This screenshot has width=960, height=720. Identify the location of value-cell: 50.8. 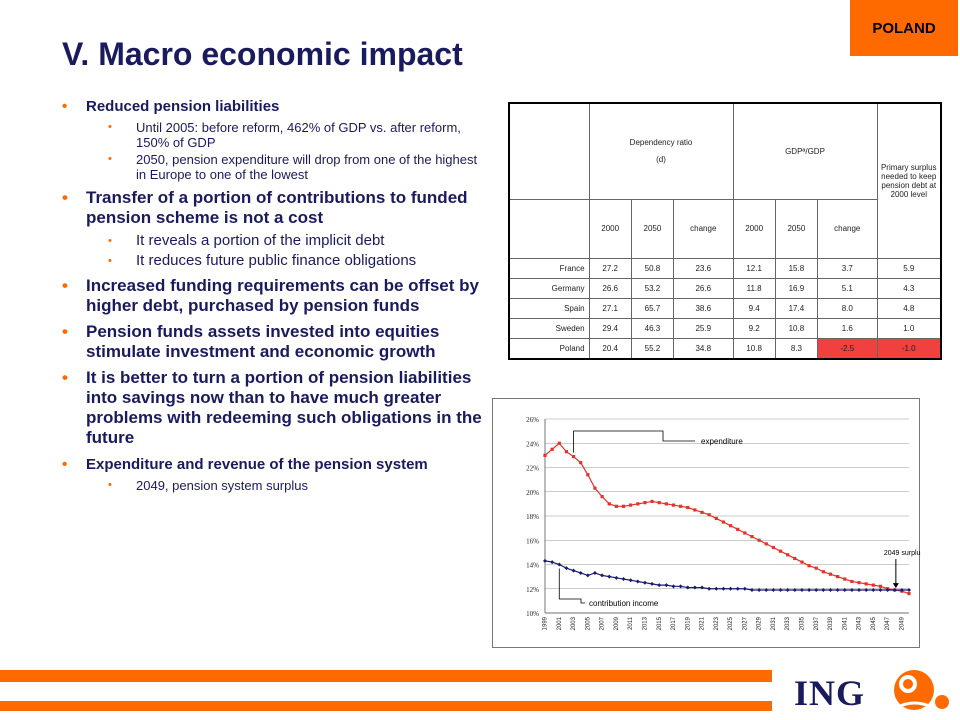
(652, 269).